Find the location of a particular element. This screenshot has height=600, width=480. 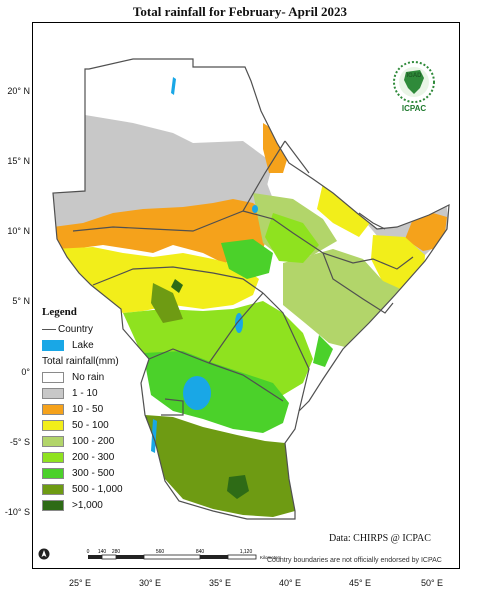

lat-label-15n: 15° N is located at coordinates (18, 161).